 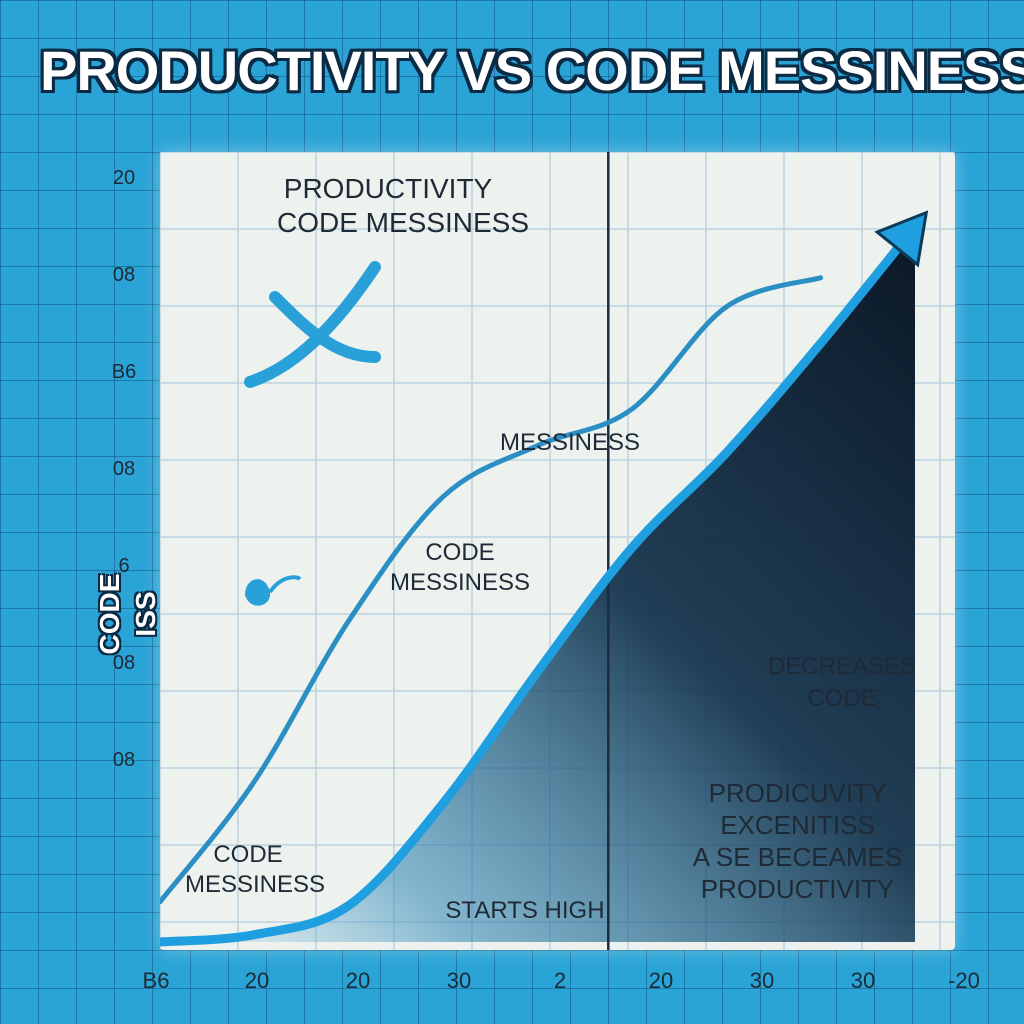 I want to click on arrow-head-icon, so click(x=901, y=239).